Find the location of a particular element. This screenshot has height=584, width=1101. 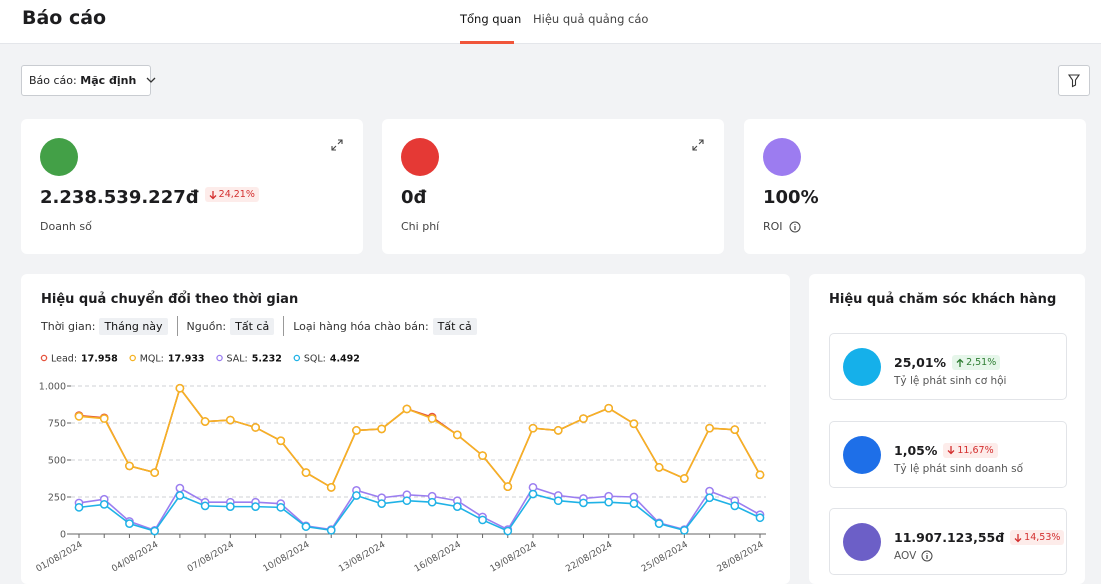

legend-name: MQL: is located at coordinates (152, 359).